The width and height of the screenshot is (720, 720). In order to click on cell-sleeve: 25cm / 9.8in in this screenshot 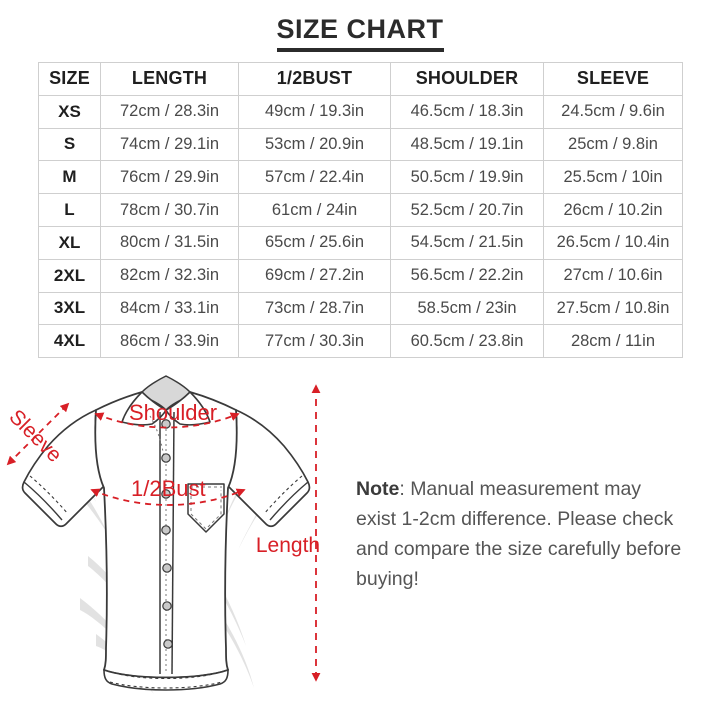, I will do `click(613, 144)`.